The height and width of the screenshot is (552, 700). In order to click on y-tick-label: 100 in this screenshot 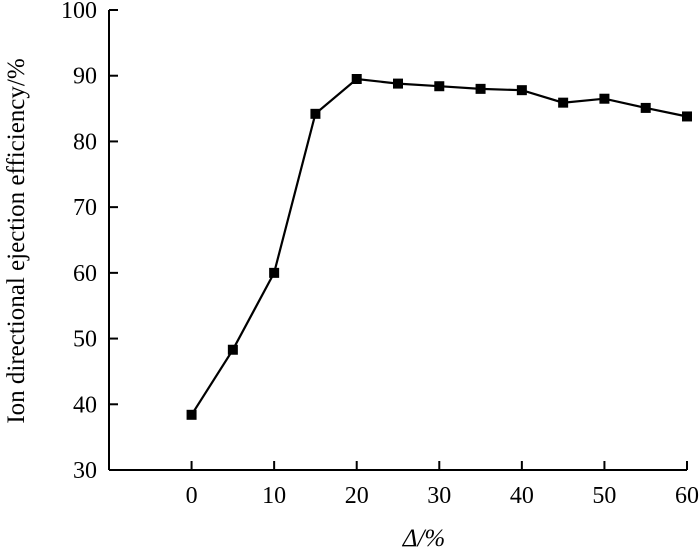, I will do `click(79, 12)`.